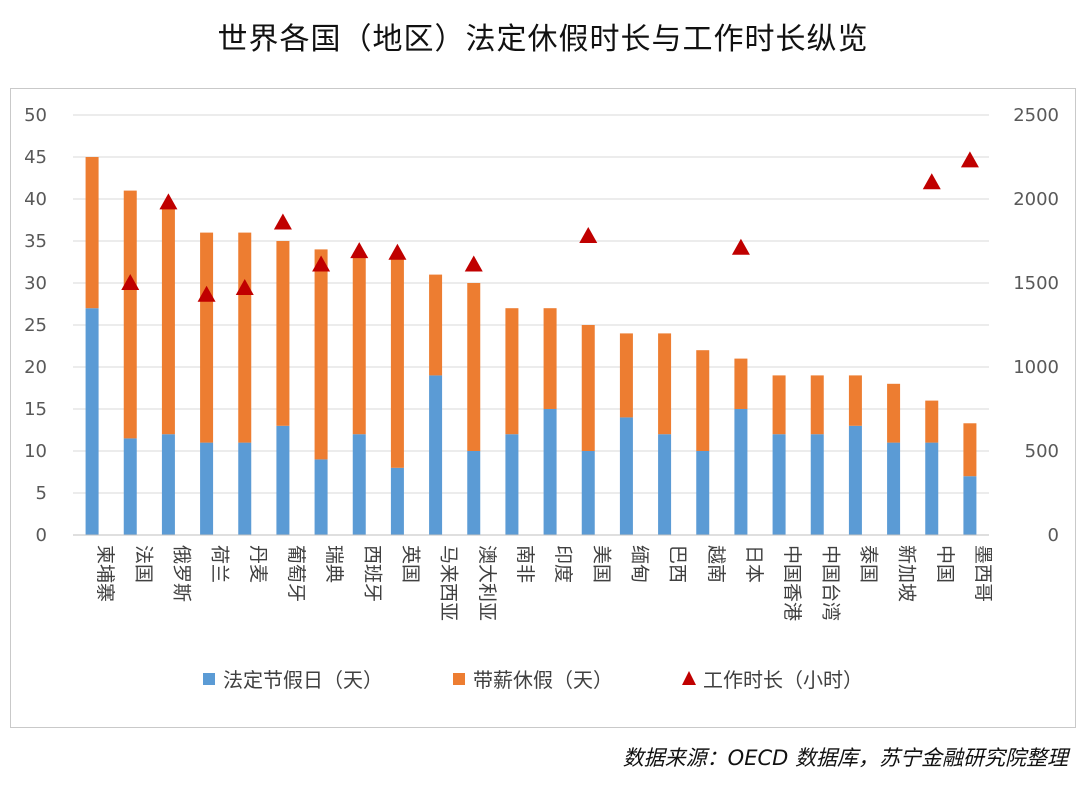  Describe the element at coordinates (372, 573) in the screenshot. I see `x-category-label: 西班牙` at that location.